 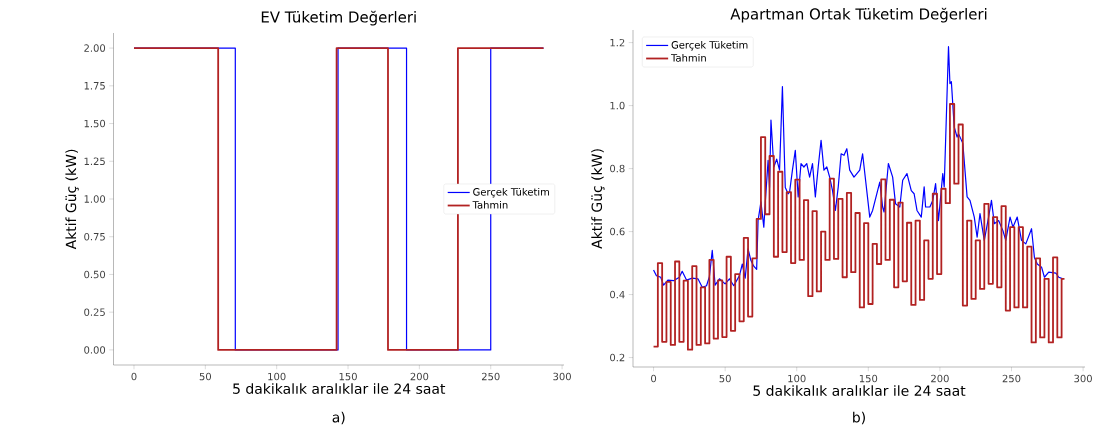 I want to click on y-tick-label: 0.2, so click(x=617, y=357).